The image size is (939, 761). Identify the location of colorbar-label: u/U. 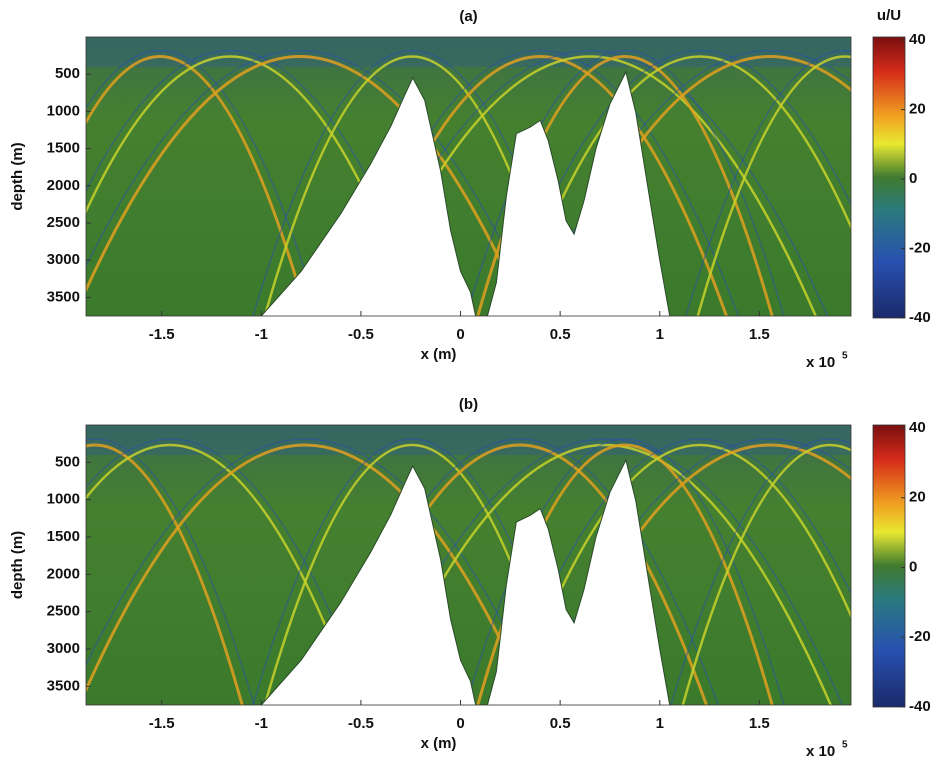
(889, 15).